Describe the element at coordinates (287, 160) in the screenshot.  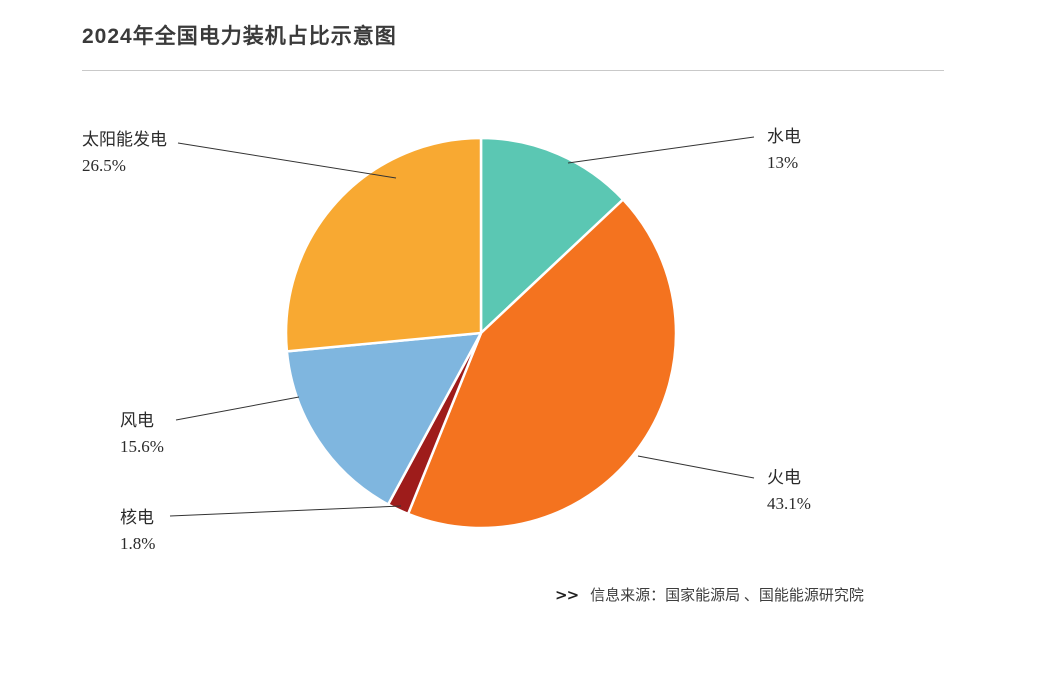
I see `leader-line-solar` at that location.